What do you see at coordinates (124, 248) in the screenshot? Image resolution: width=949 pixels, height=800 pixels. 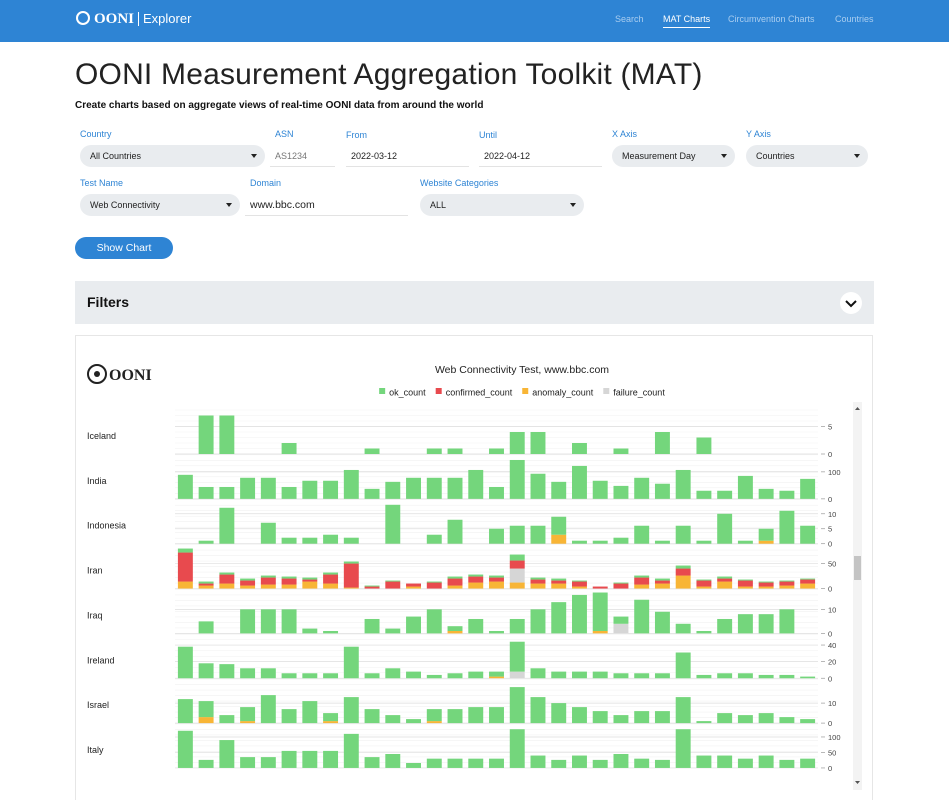 I see `show-chart-button: Show Chart` at bounding box center [124, 248].